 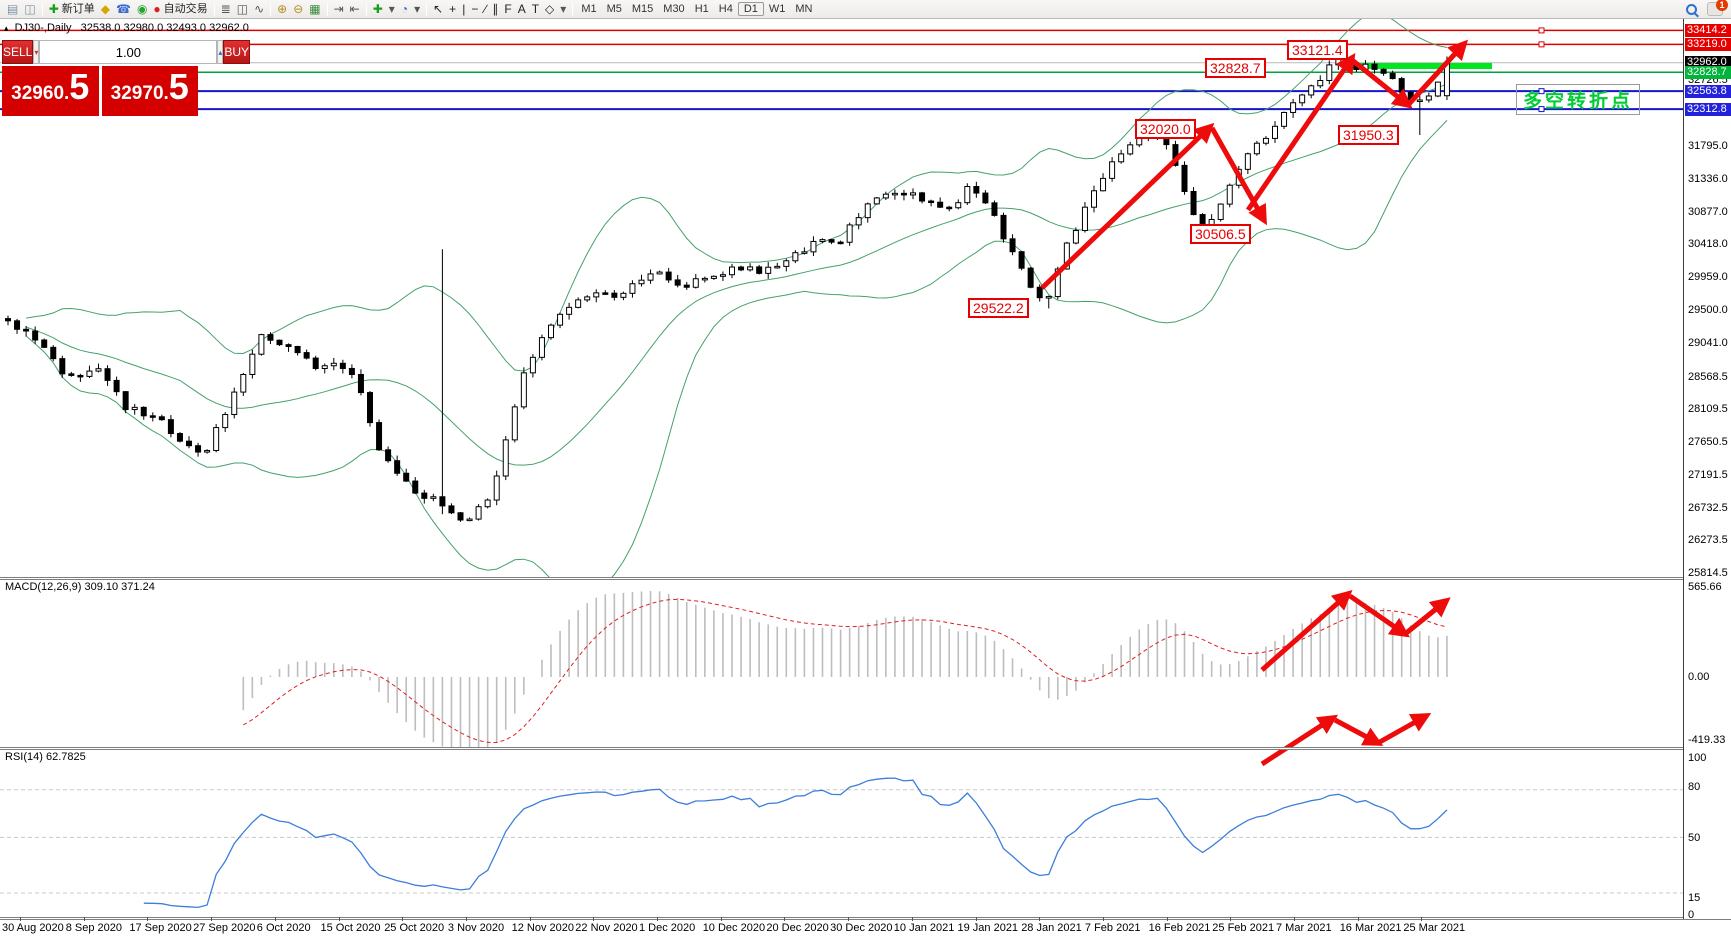 What do you see at coordinates (298, 9) in the screenshot?
I see `zoom-out-icon: ⊖` at bounding box center [298, 9].